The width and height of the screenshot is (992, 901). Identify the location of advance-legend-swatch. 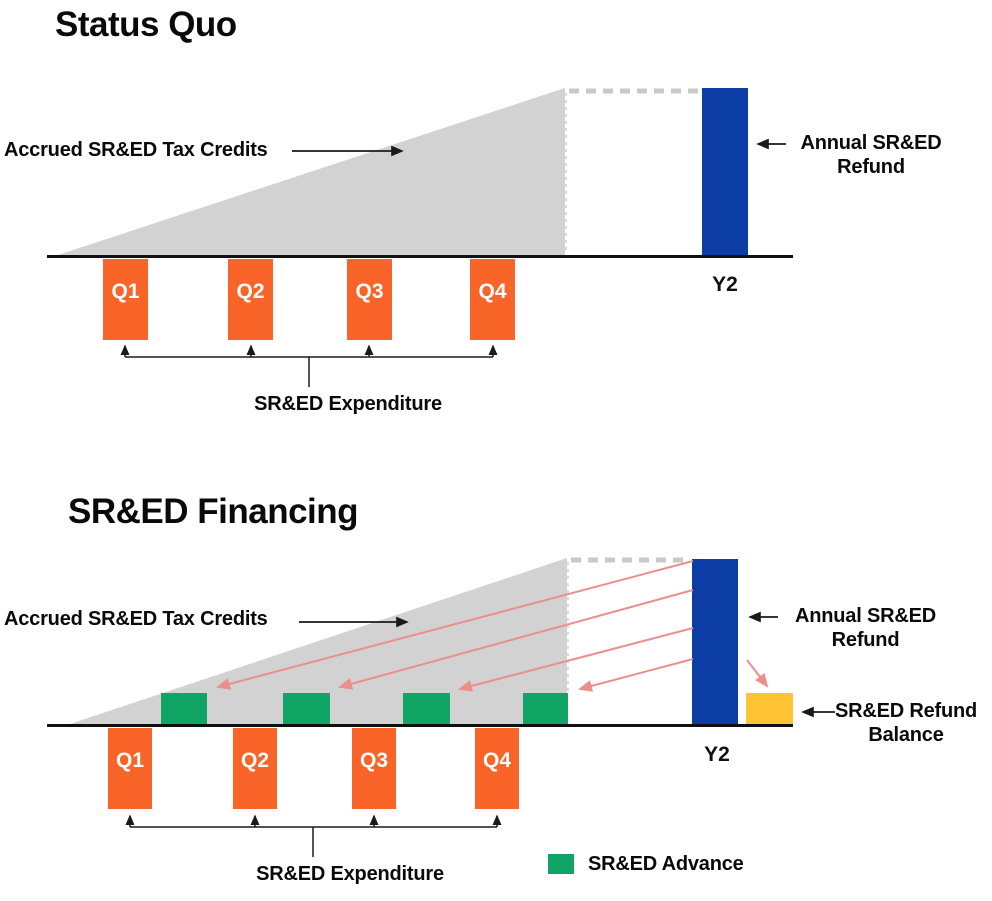
(561, 864).